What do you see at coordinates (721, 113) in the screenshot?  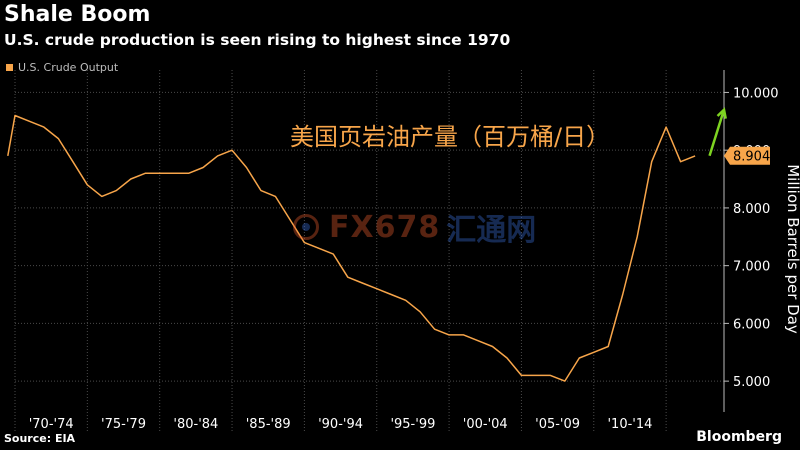 I see `projection-arrow-head-icon` at bounding box center [721, 113].